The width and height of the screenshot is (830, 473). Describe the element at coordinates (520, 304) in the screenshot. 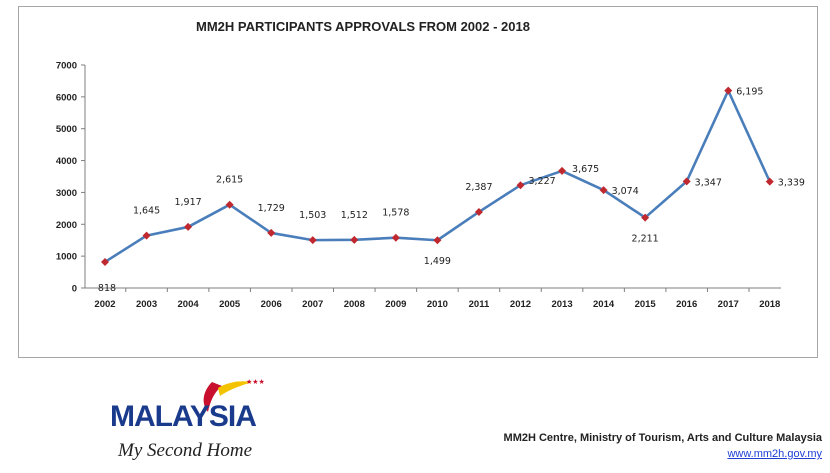

I see `x-tick-label: 2012` at that location.